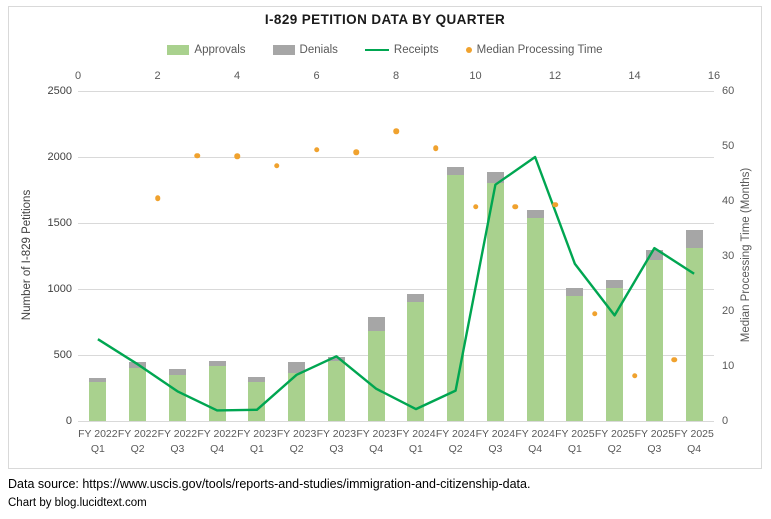  I want to click on category-label: FY 2025 Q2, so click(615, 442).